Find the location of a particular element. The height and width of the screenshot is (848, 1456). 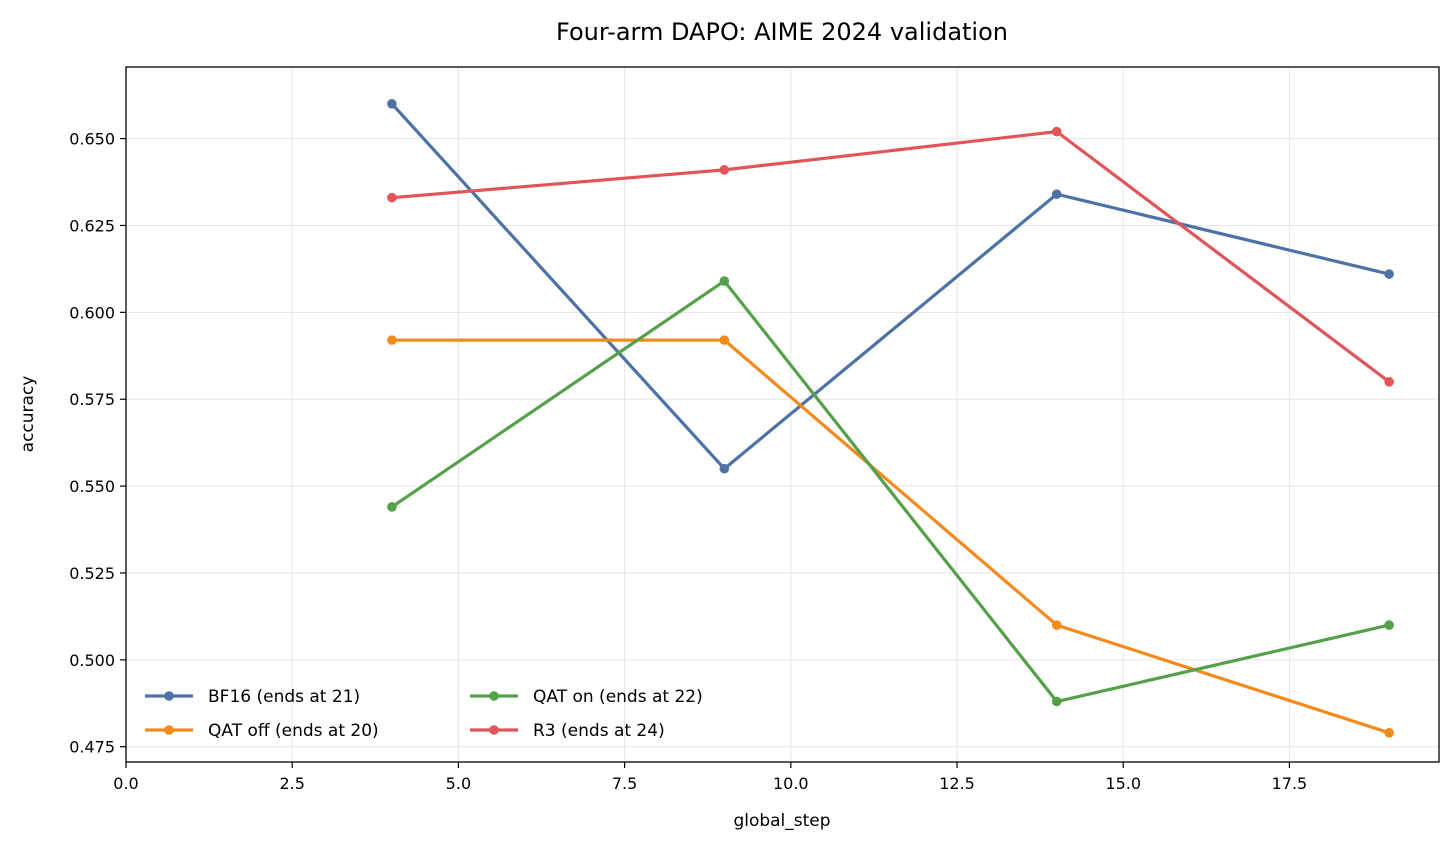

legend-item: QAT on (ends at 22) is located at coordinates (586, 697).